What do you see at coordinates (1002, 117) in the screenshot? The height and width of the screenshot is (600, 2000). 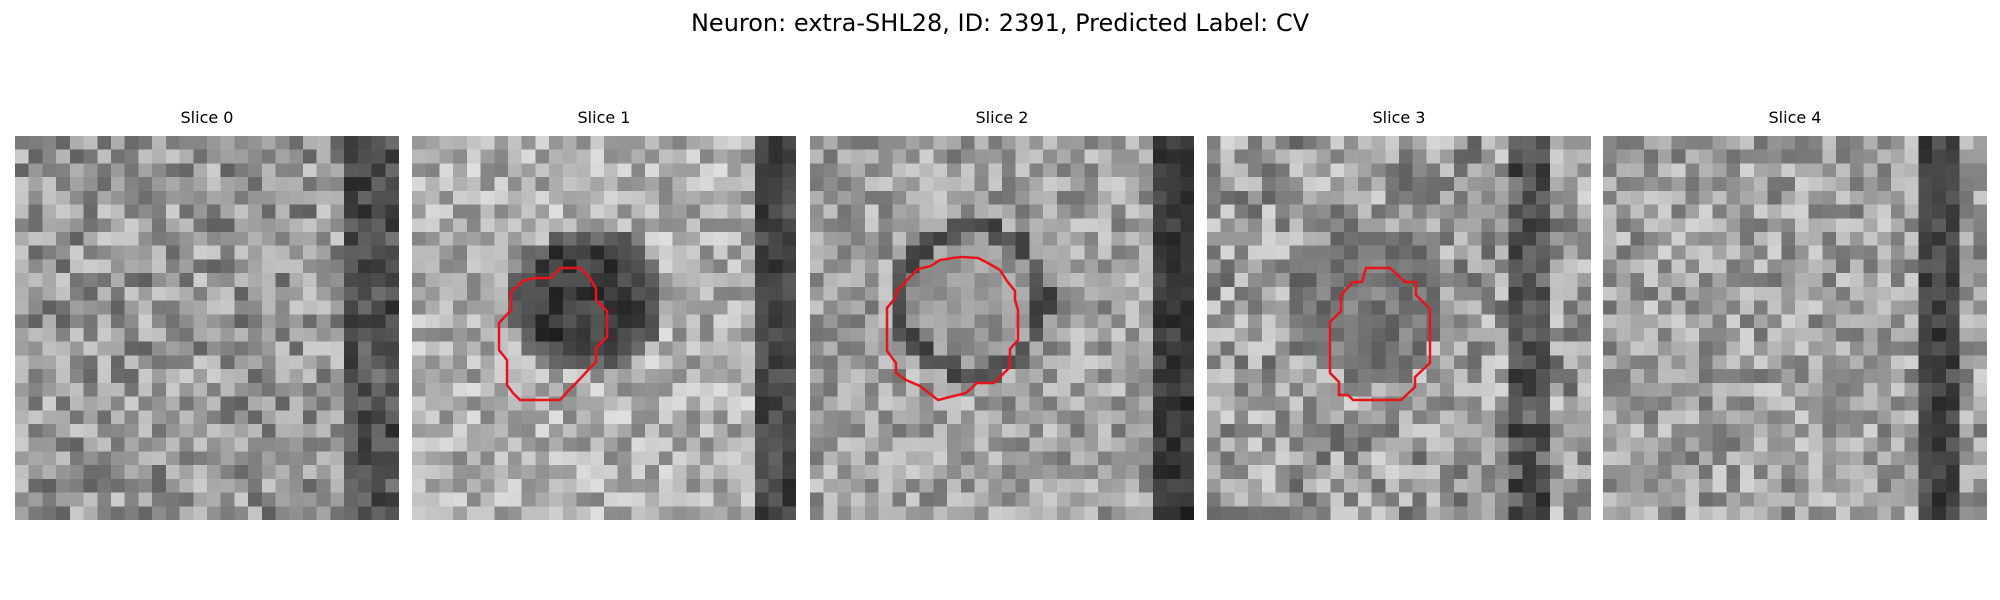 I see `slice-title-2: Slice 2` at bounding box center [1002, 117].